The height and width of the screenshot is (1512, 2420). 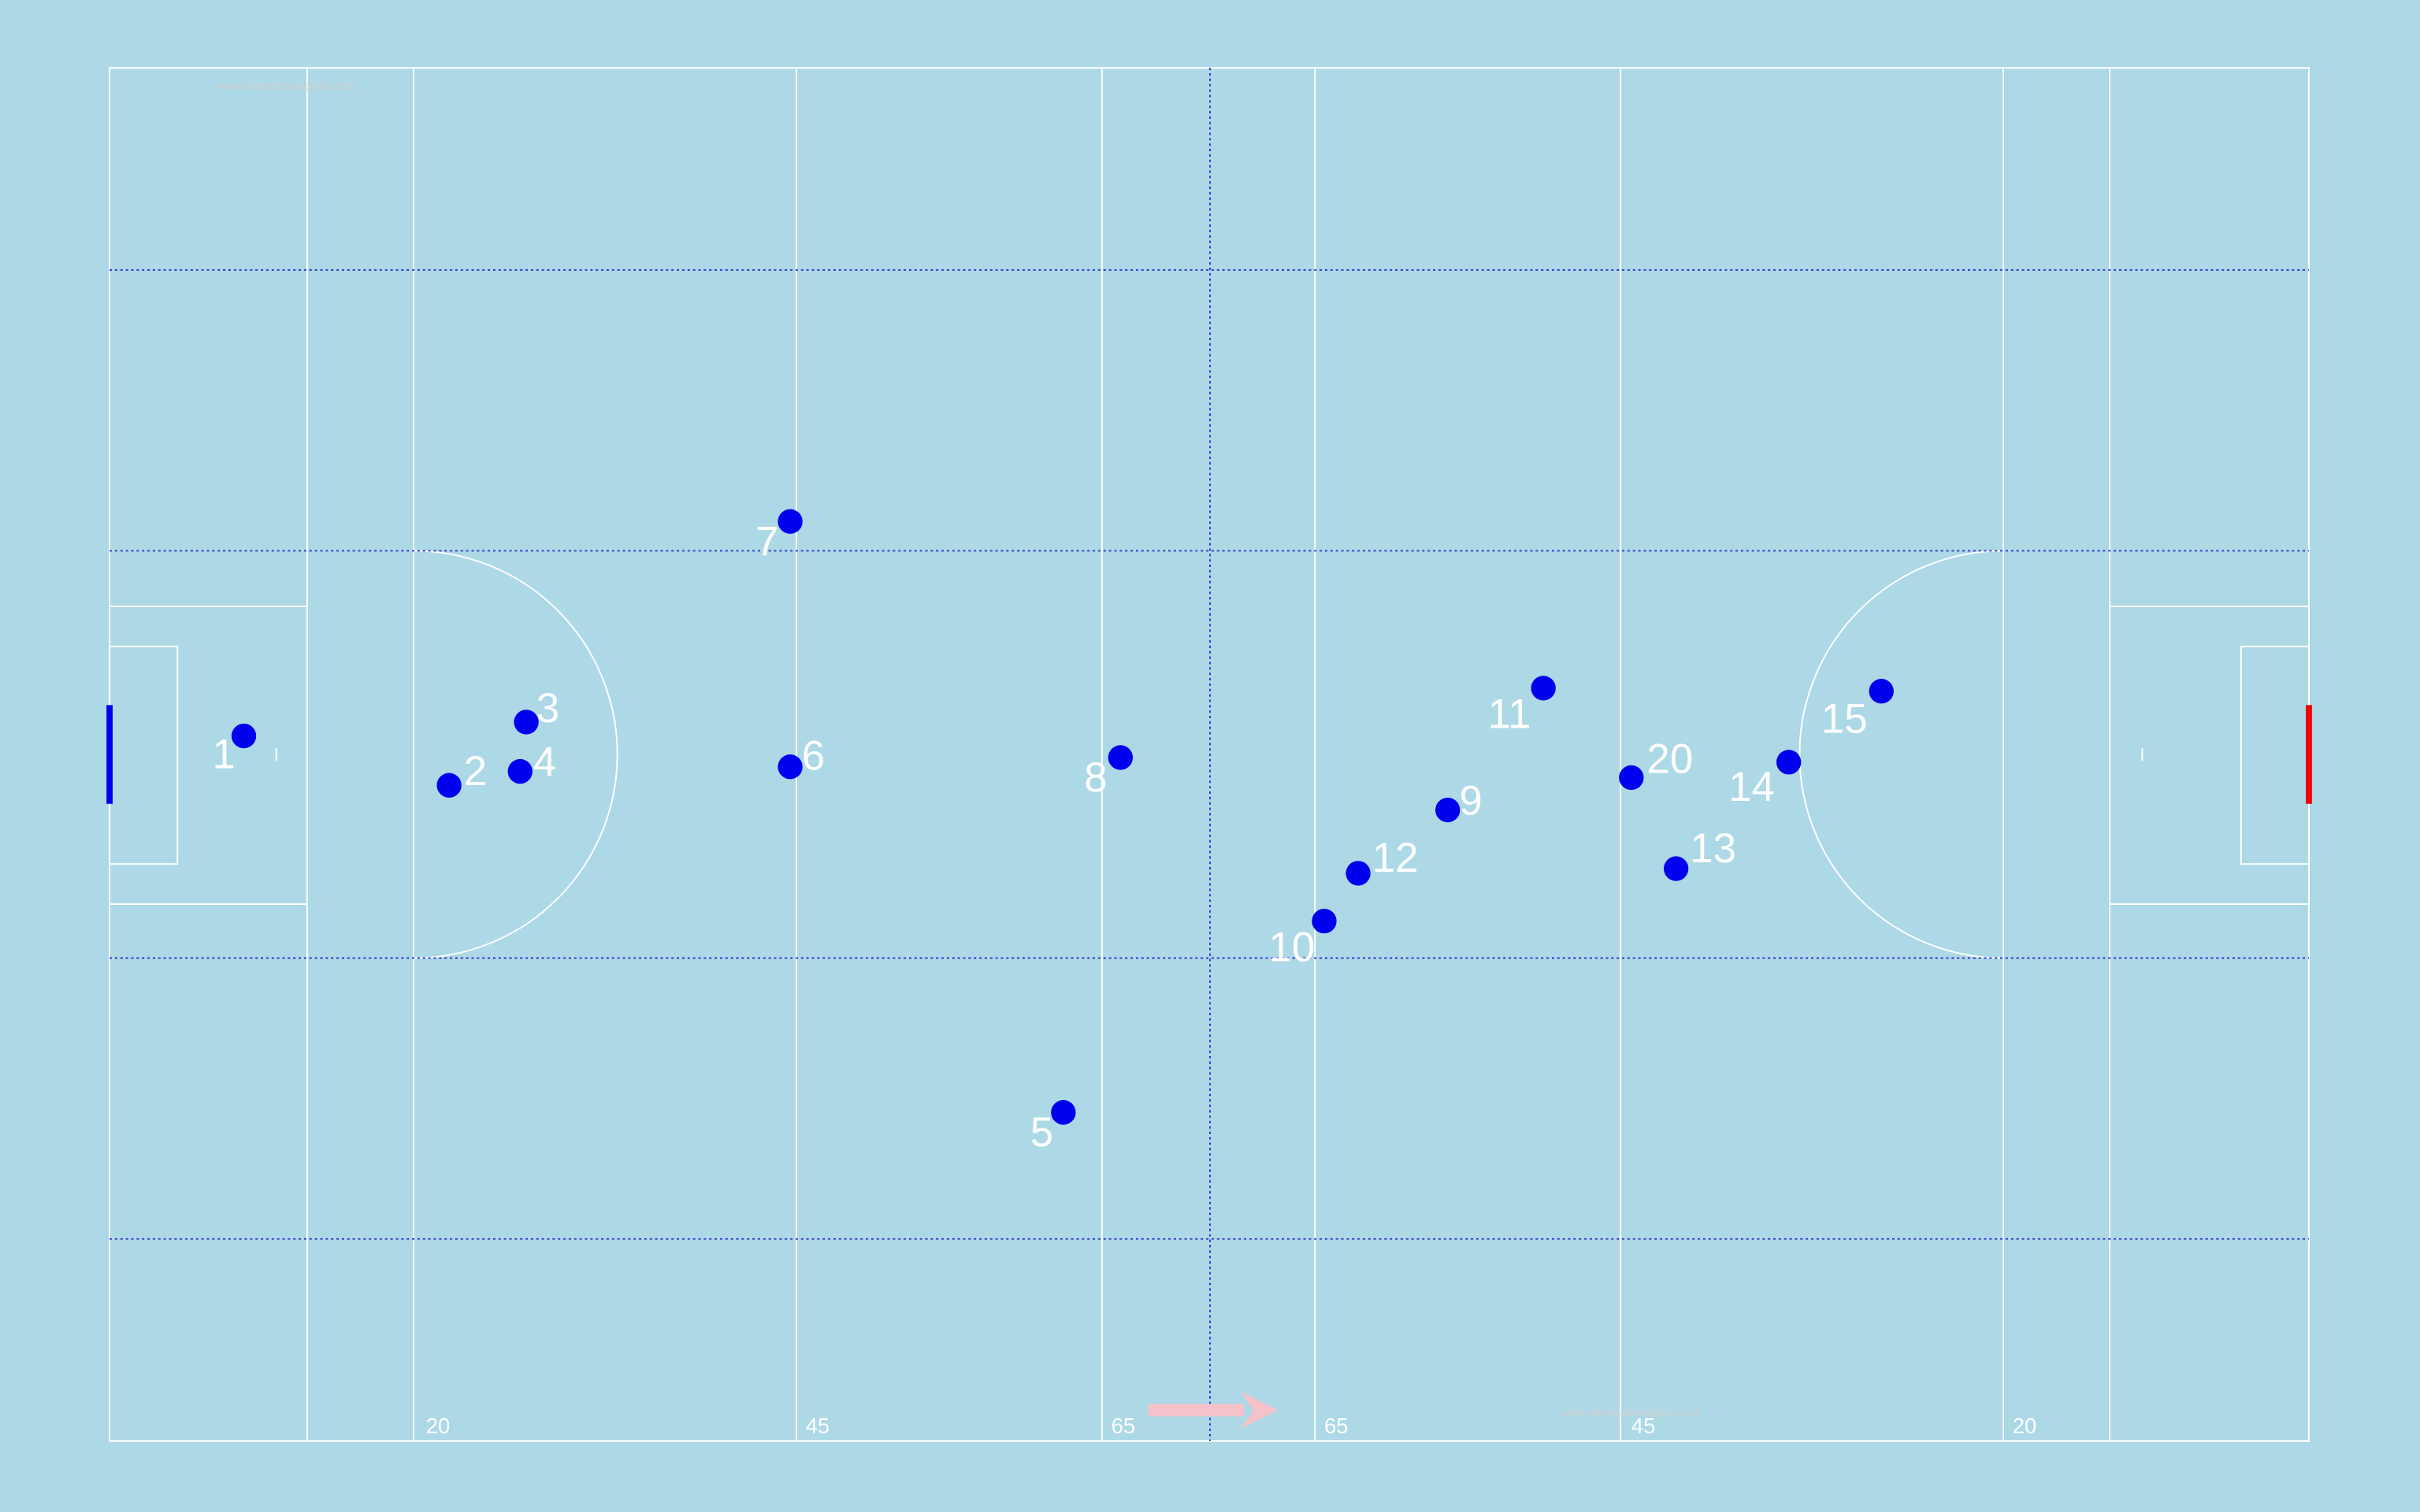 I want to click on player-number: 20, so click(x=1670, y=759).